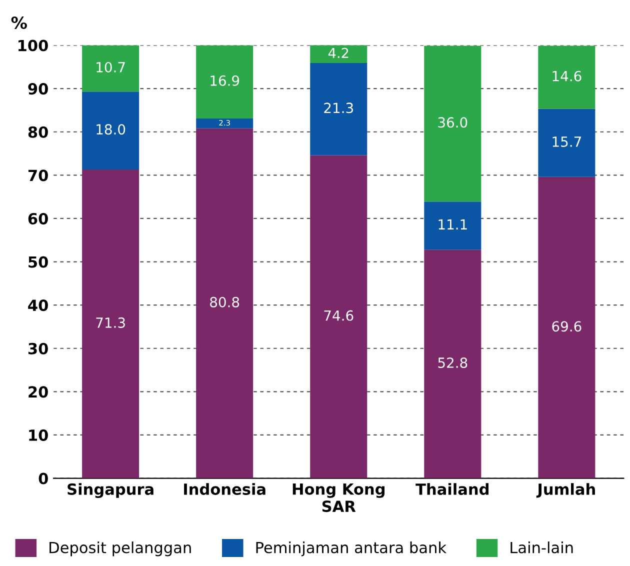  Describe the element at coordinates (120, 548) in the screenshot. I see `legend-label: Deposit pelanggan` at that location.